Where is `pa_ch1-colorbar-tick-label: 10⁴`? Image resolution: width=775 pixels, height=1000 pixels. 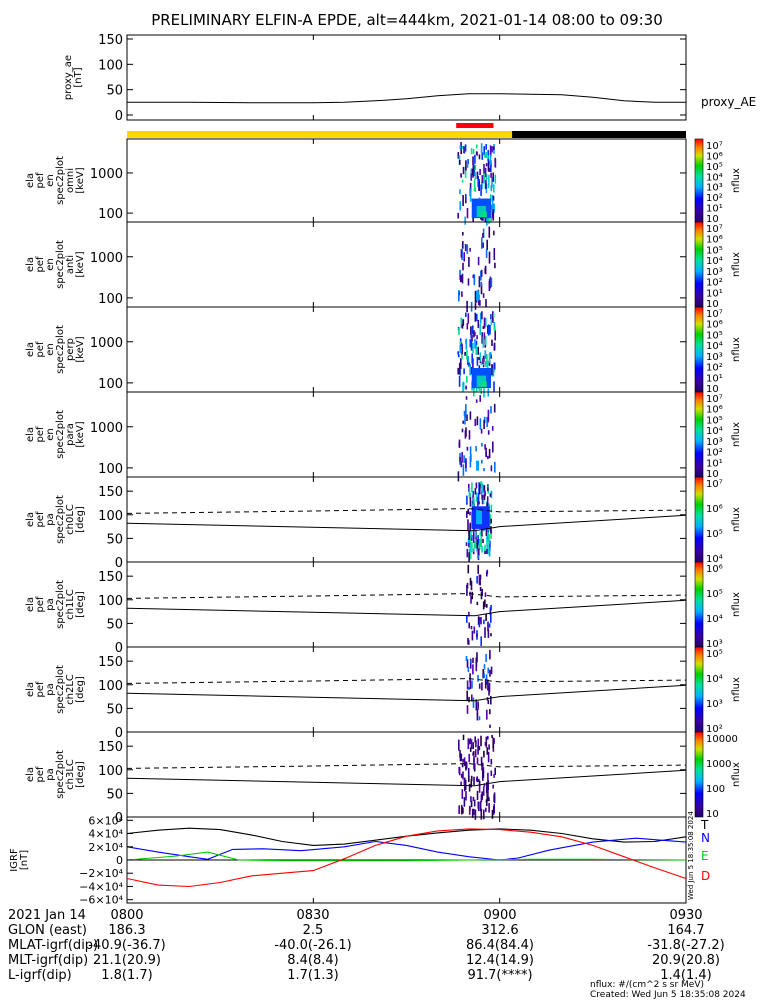
pa_ch1-colorbar-tick-label: 10⁴ is located at coordinates (714, 619).